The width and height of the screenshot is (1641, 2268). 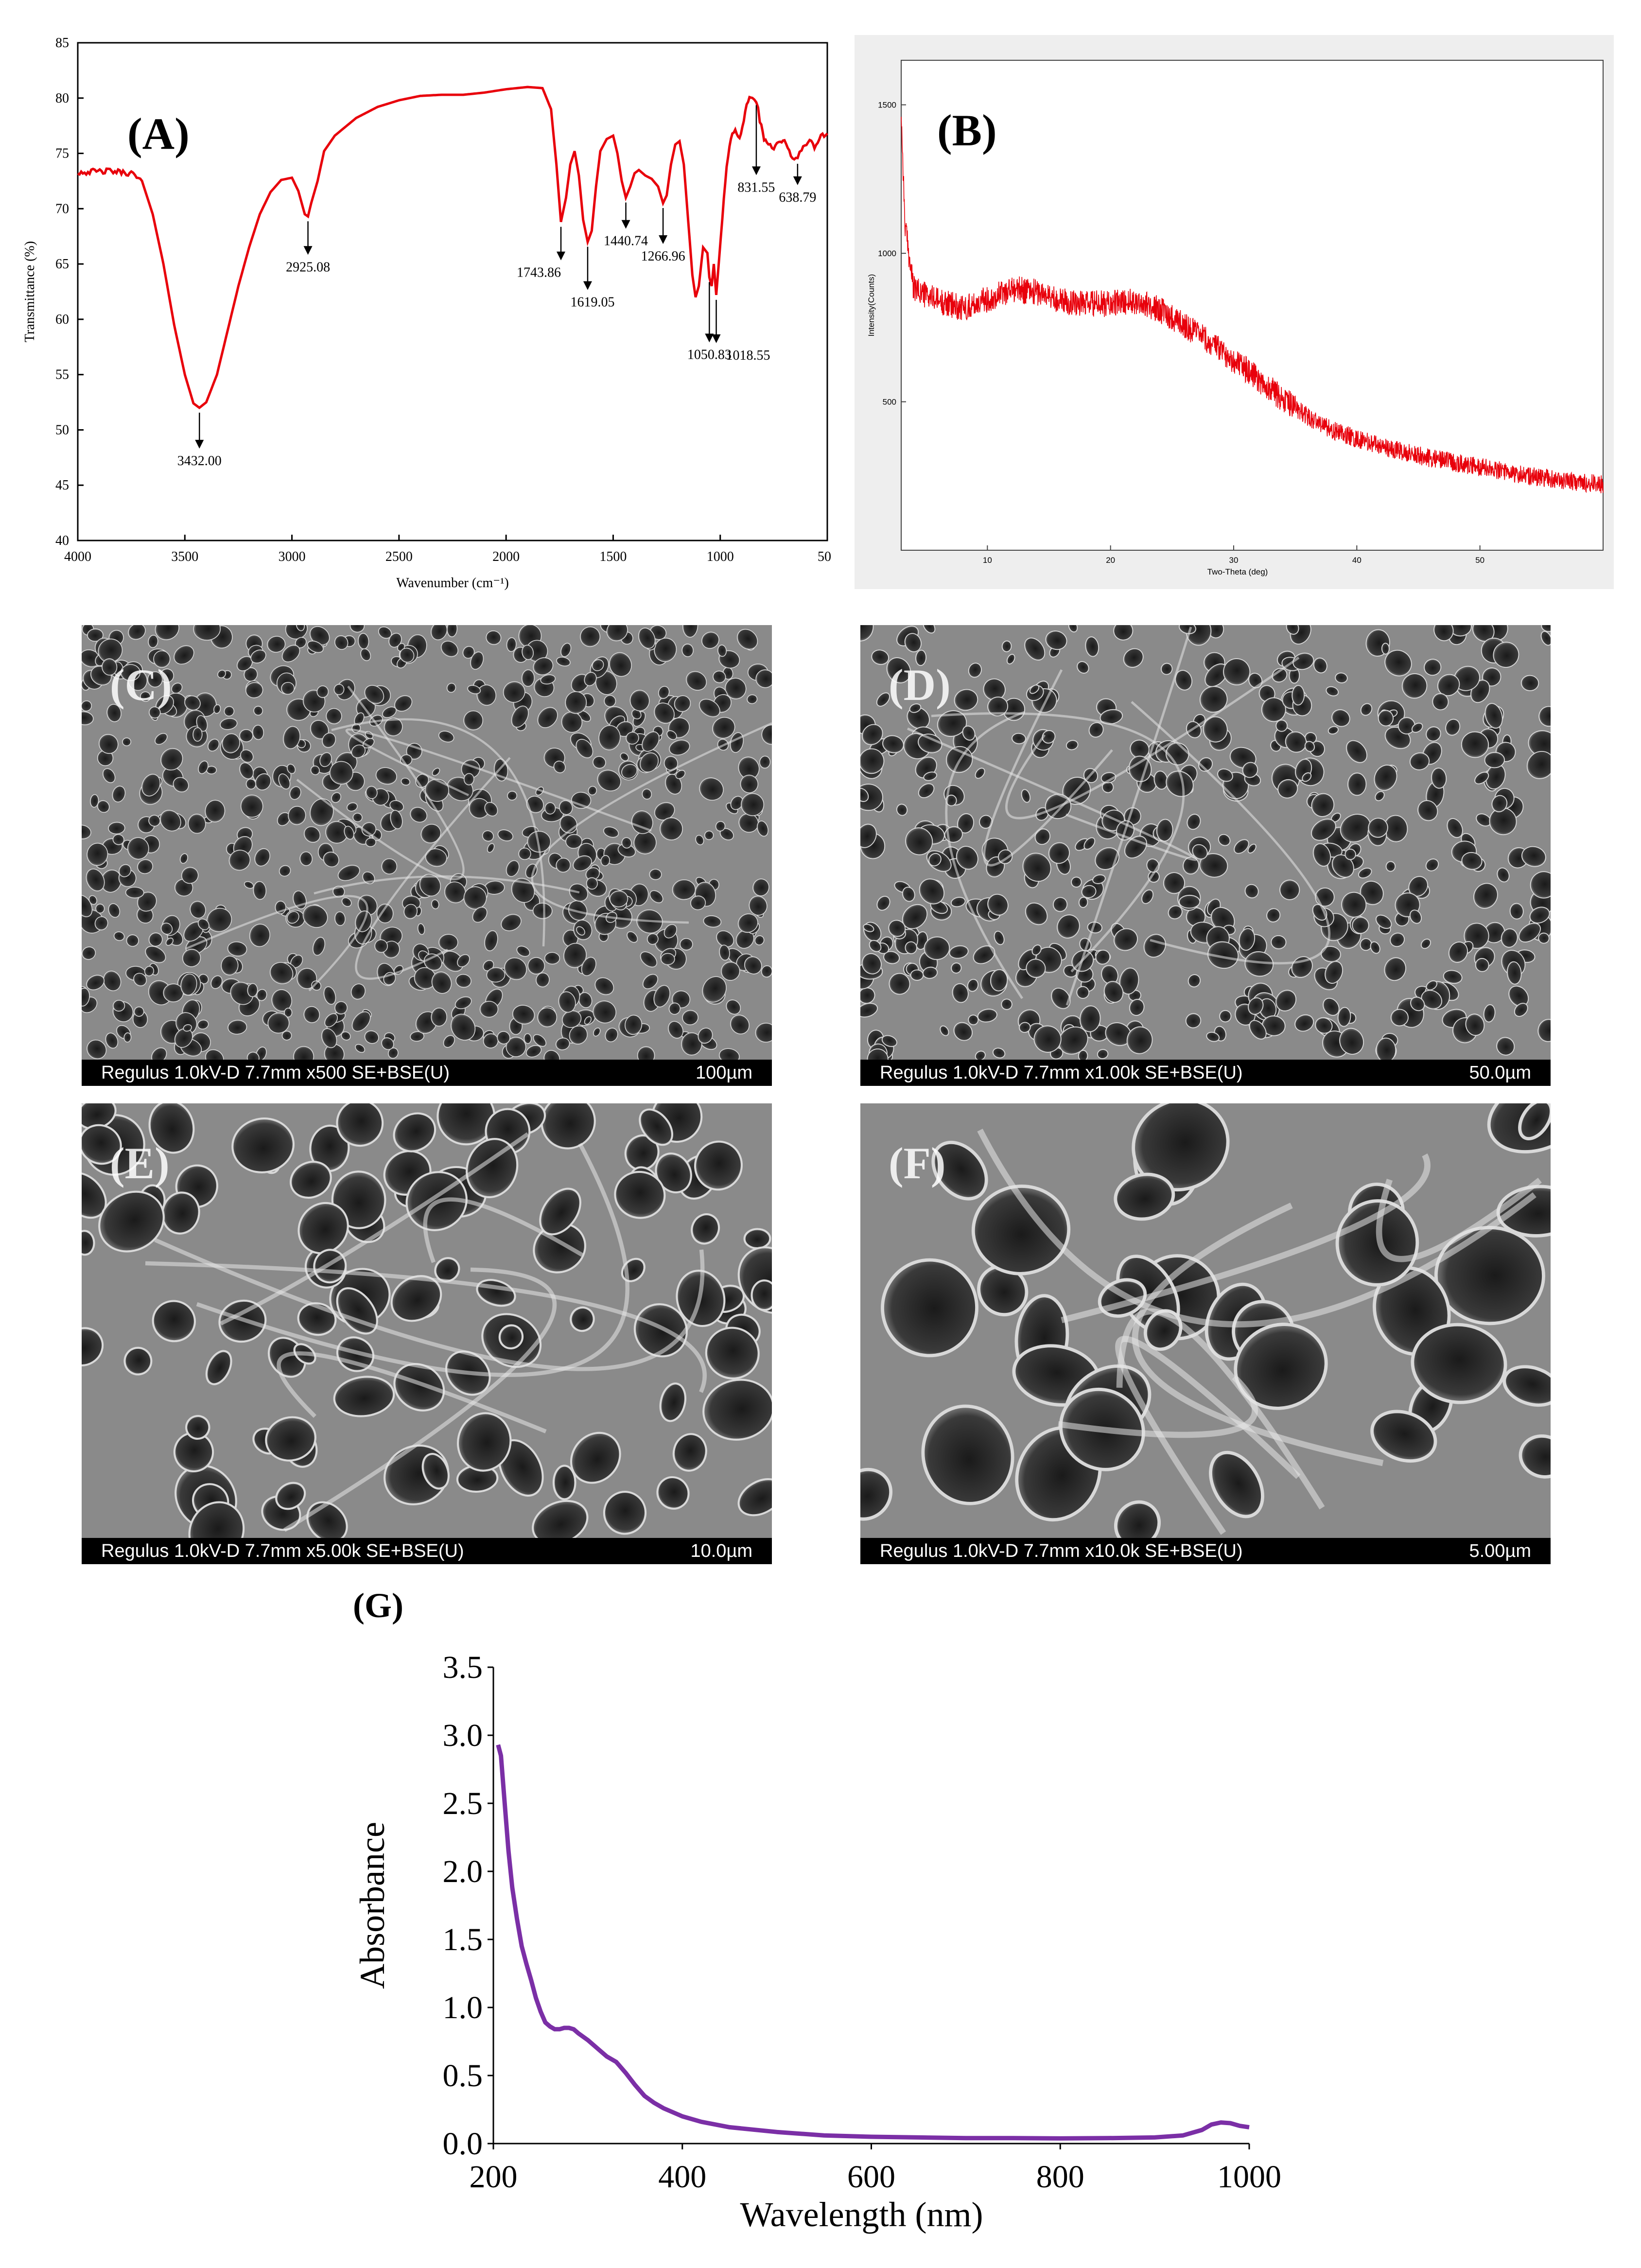 I want to click on ftir-series-line, so click(x=452, y=248).